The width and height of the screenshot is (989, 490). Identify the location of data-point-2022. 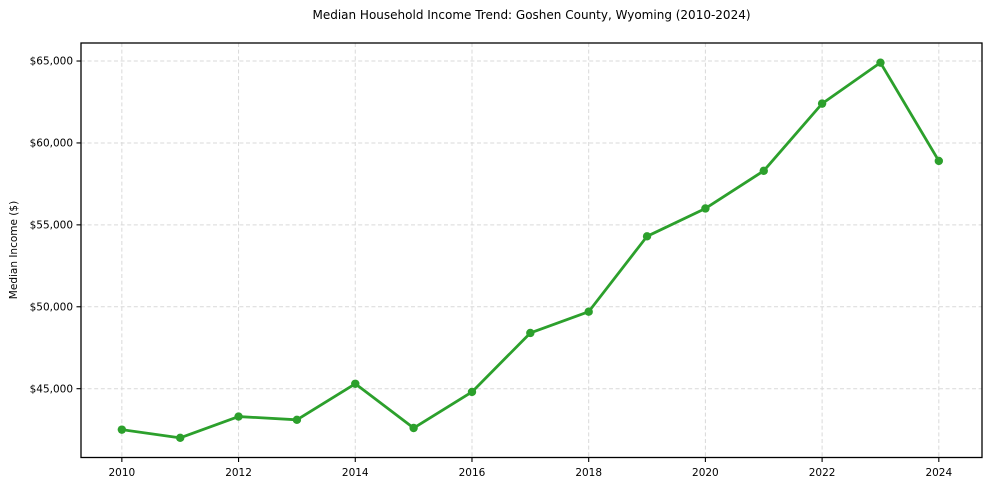
(822, 103).